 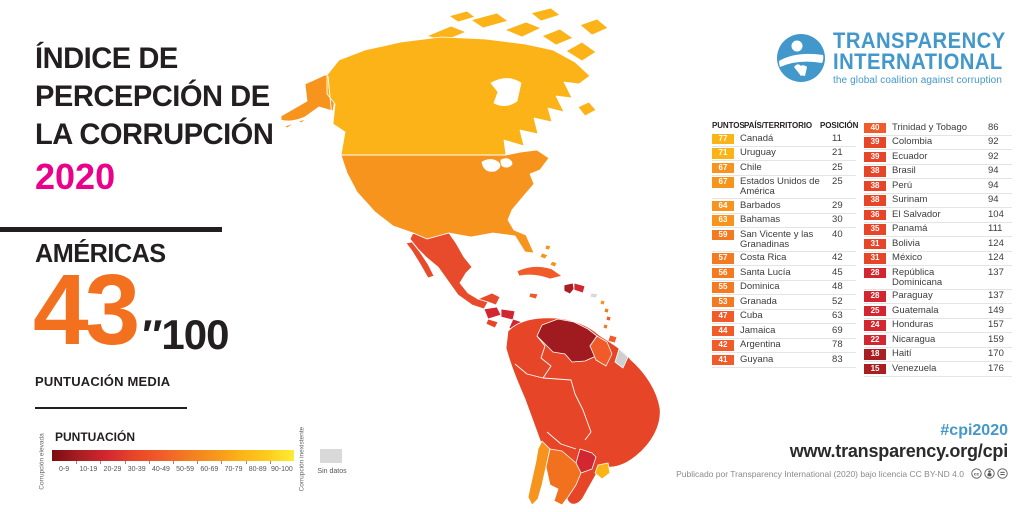 I want to click on points-badge: 67, so click(x=723, y=182).